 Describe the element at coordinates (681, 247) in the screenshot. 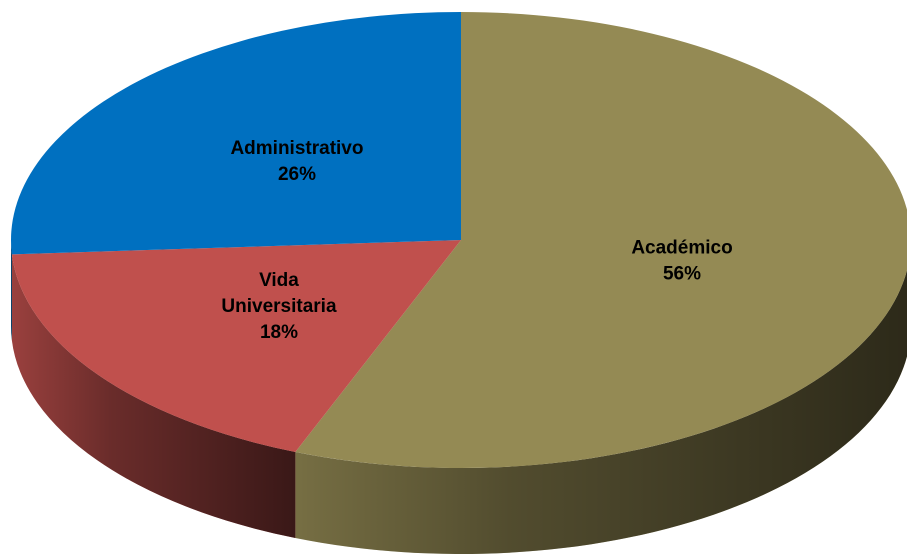

I see `slice-label: Académico` at that location.